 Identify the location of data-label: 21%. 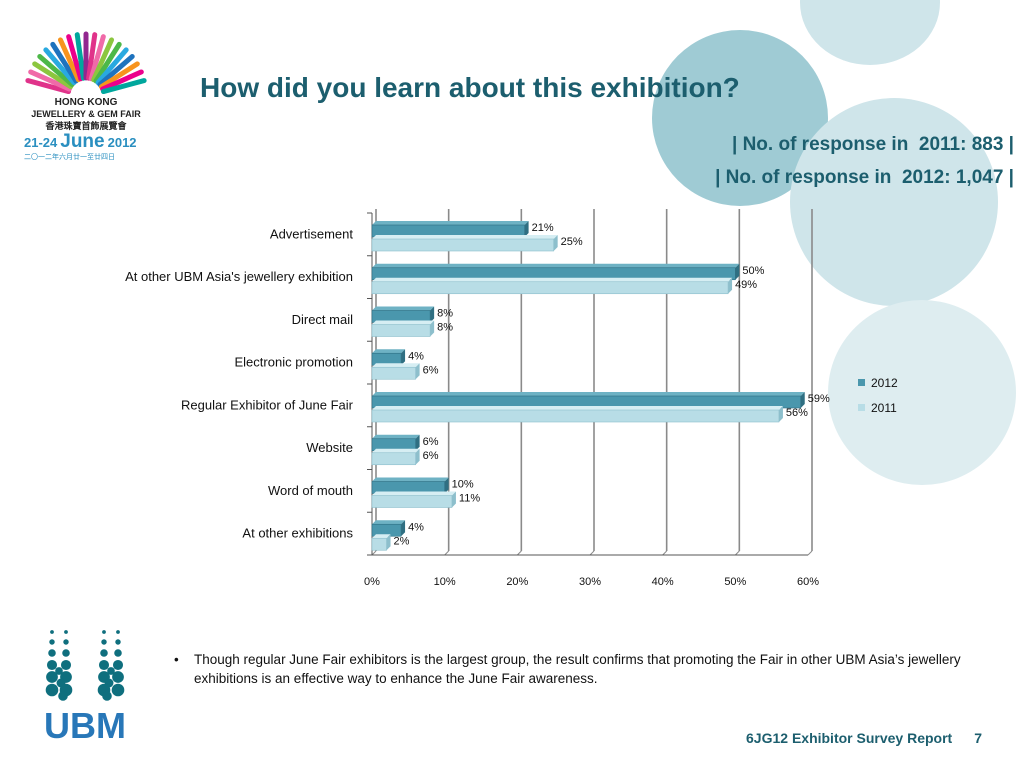
(543, 228).